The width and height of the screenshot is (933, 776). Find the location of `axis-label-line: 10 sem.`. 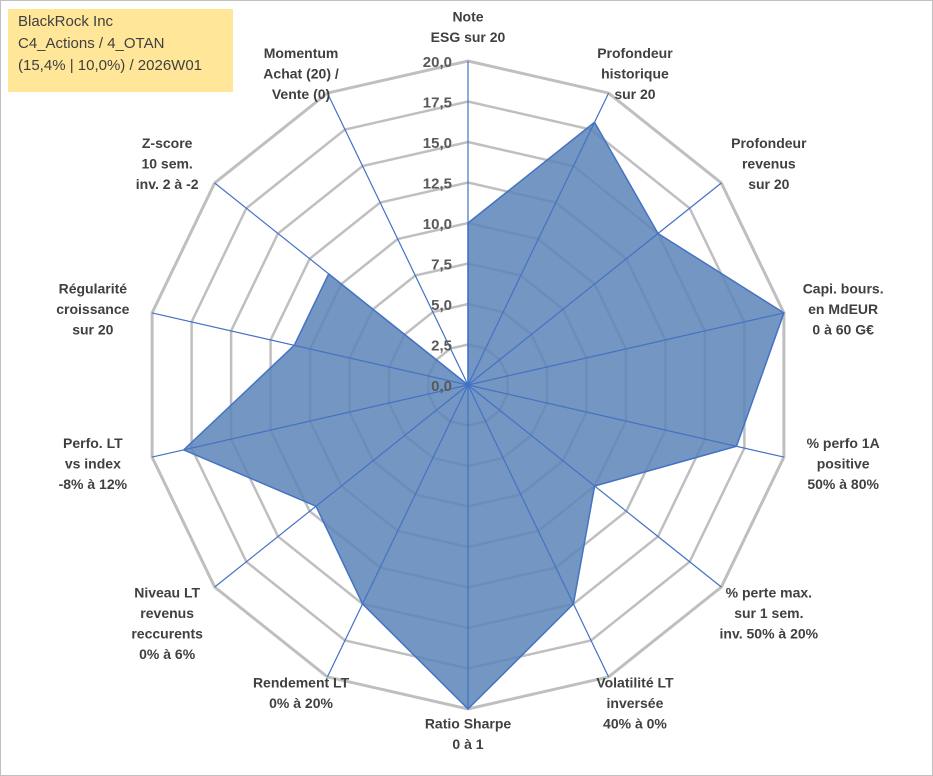

axis-label-line: 10 sem. is located at coordinates (166, 163).